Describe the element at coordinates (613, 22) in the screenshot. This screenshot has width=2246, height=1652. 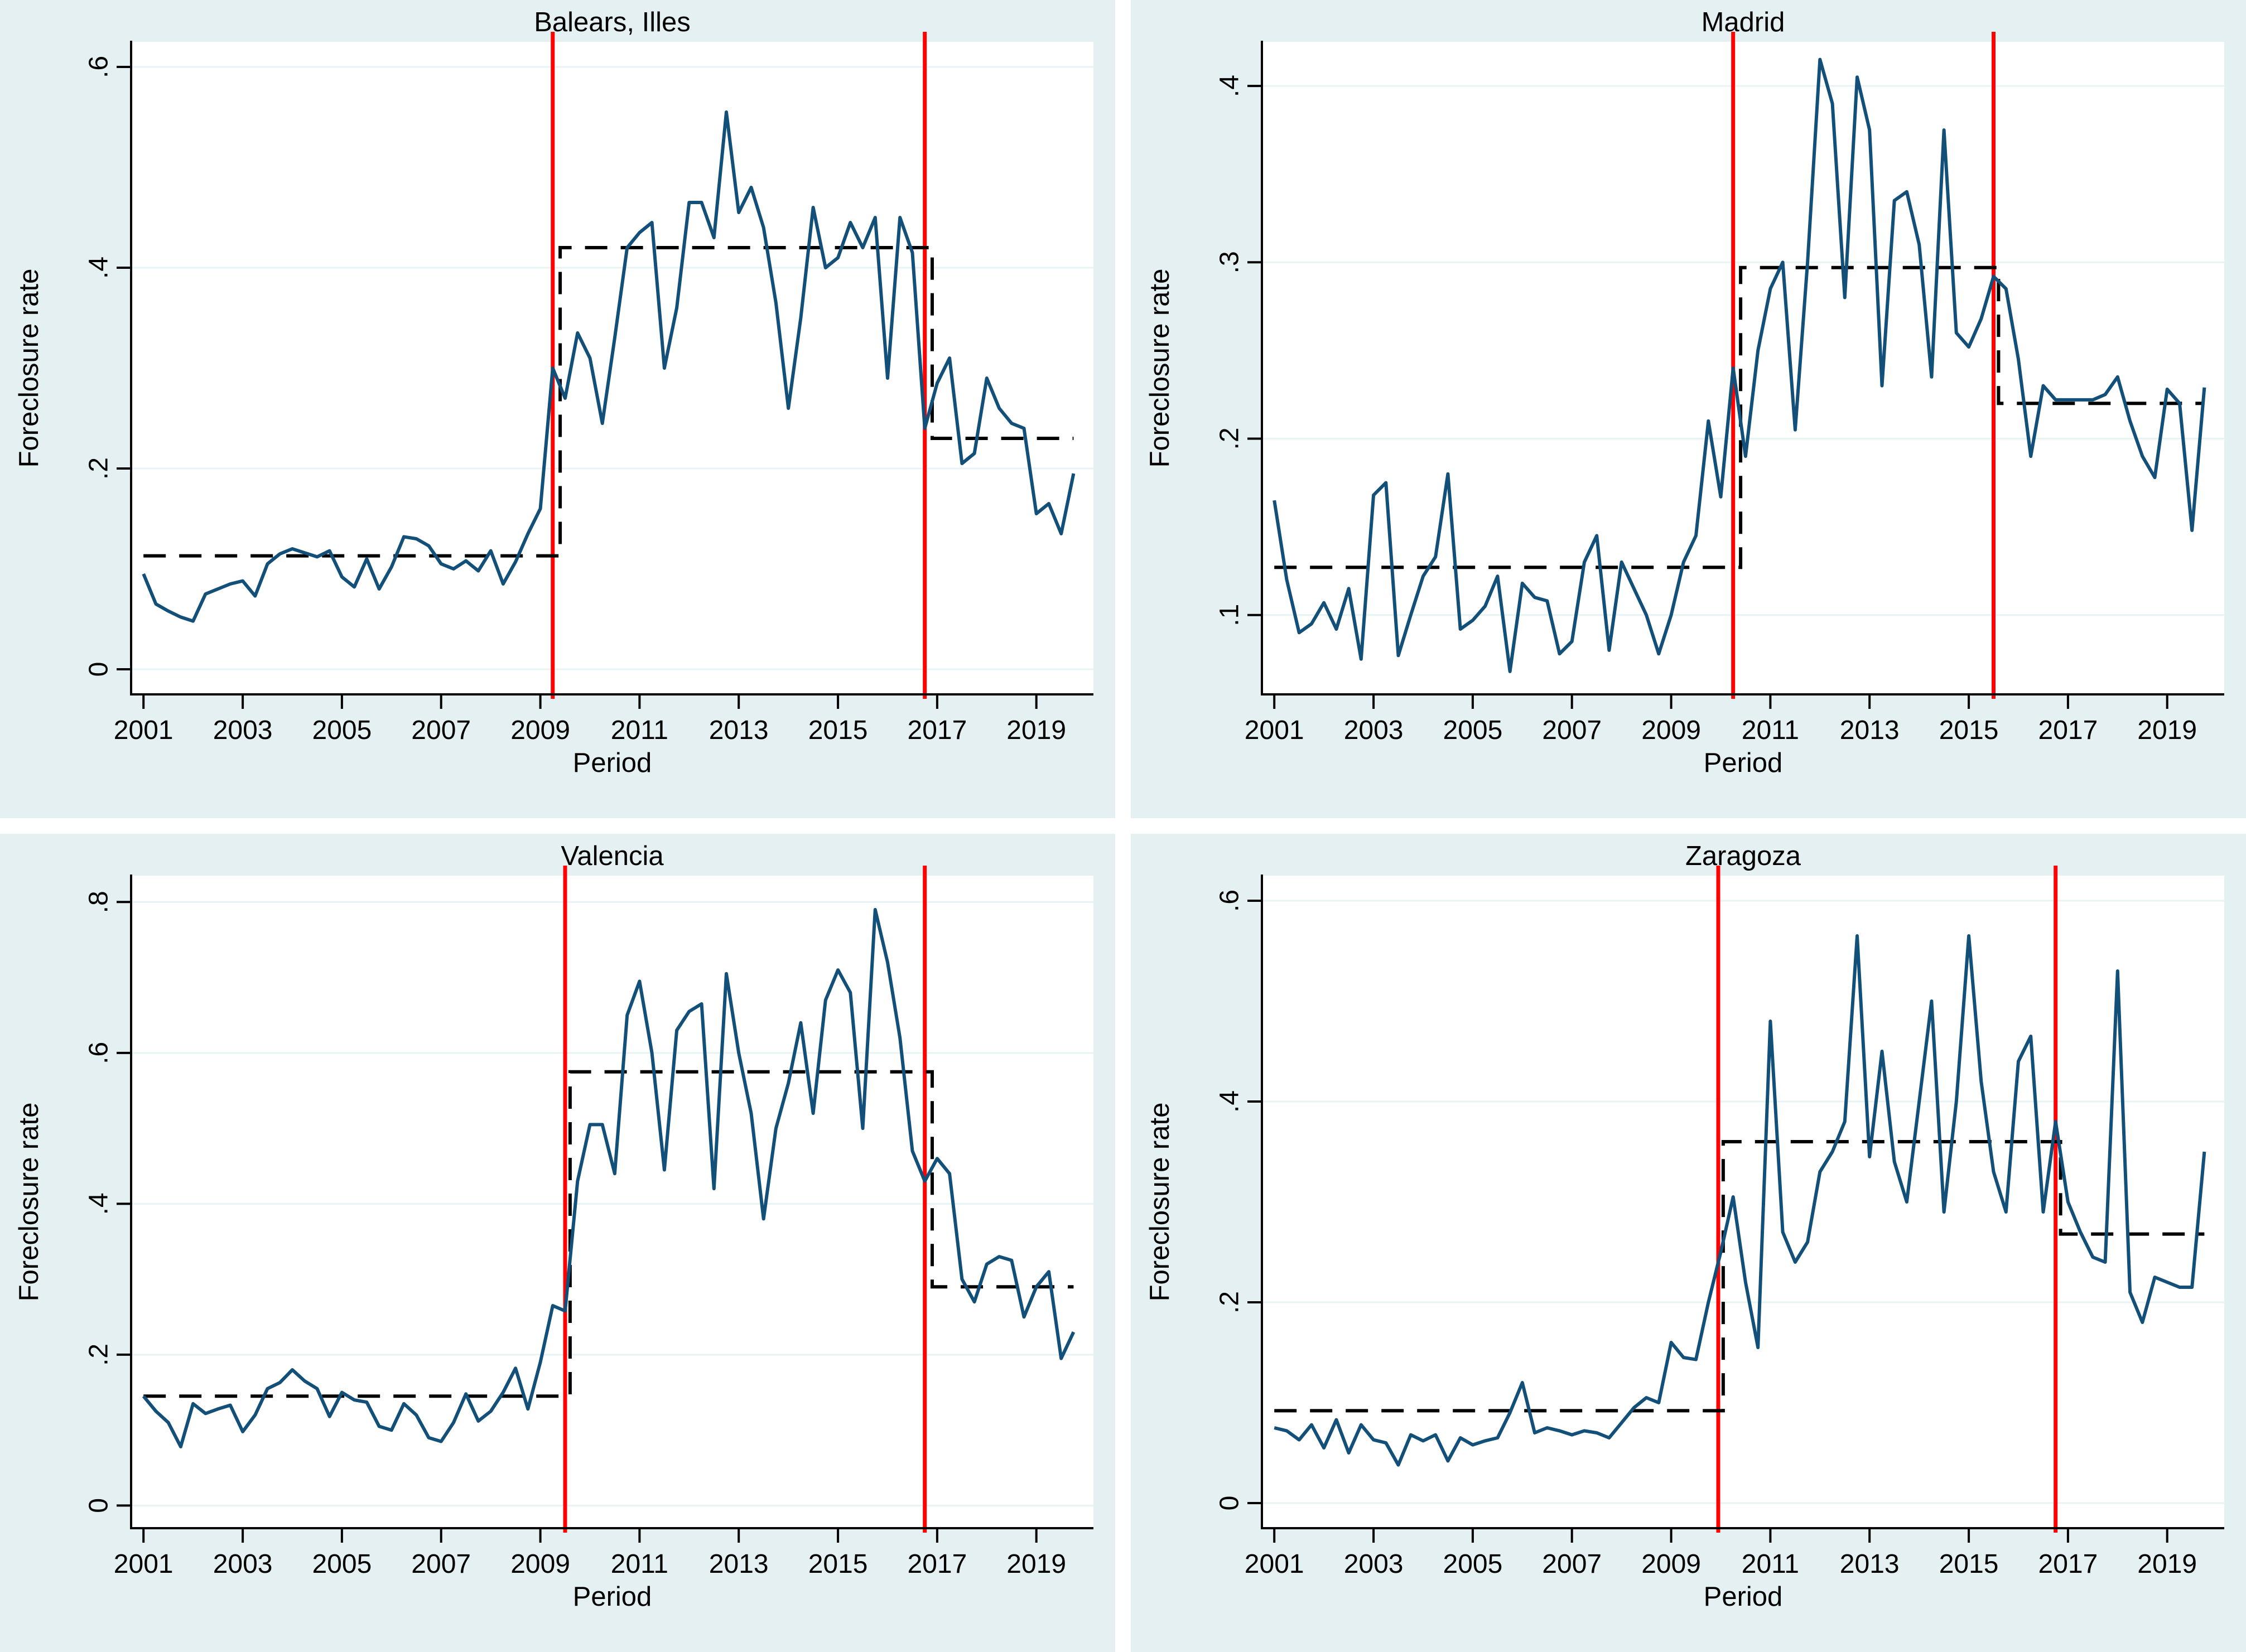
I see `chart-title-balears: Balears, Illes` at that location.